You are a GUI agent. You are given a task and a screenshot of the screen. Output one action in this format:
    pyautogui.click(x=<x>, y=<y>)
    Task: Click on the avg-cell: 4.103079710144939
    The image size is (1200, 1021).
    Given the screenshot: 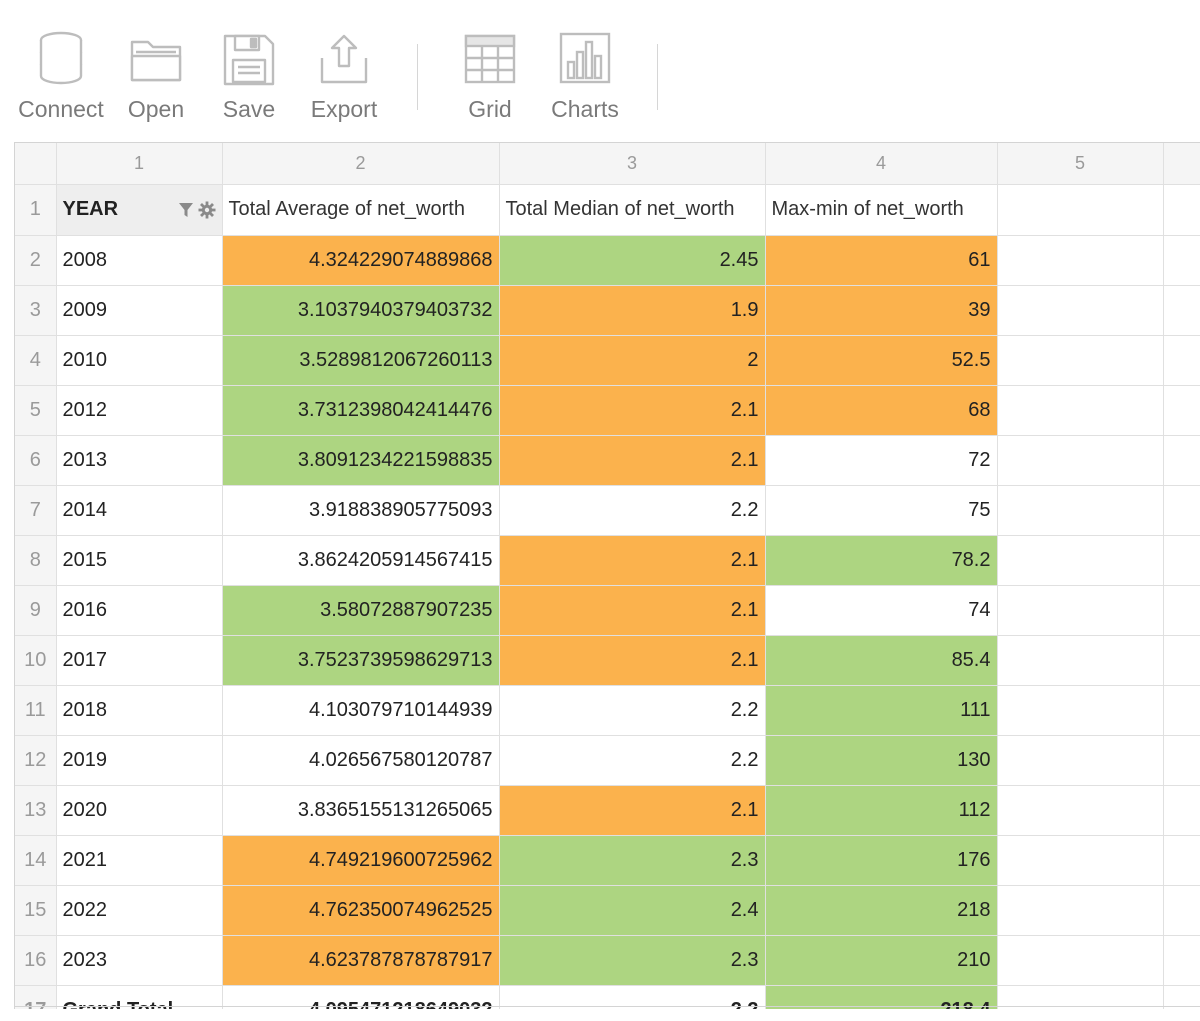 What is the action you would take?
    pyautogui.click(x=361, y=710)
    